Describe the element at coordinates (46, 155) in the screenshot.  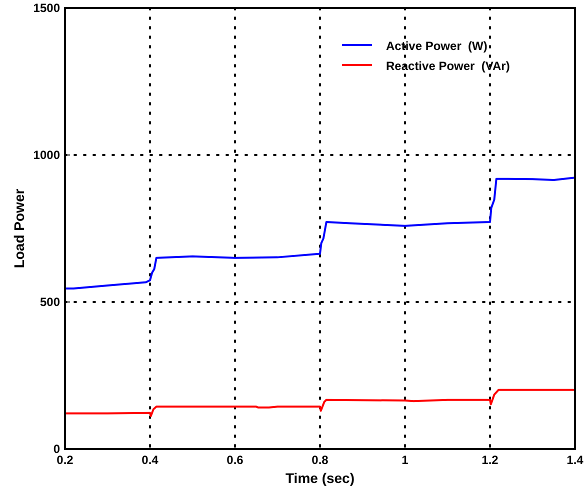
I see `y-tick-label: 1000` at that location.